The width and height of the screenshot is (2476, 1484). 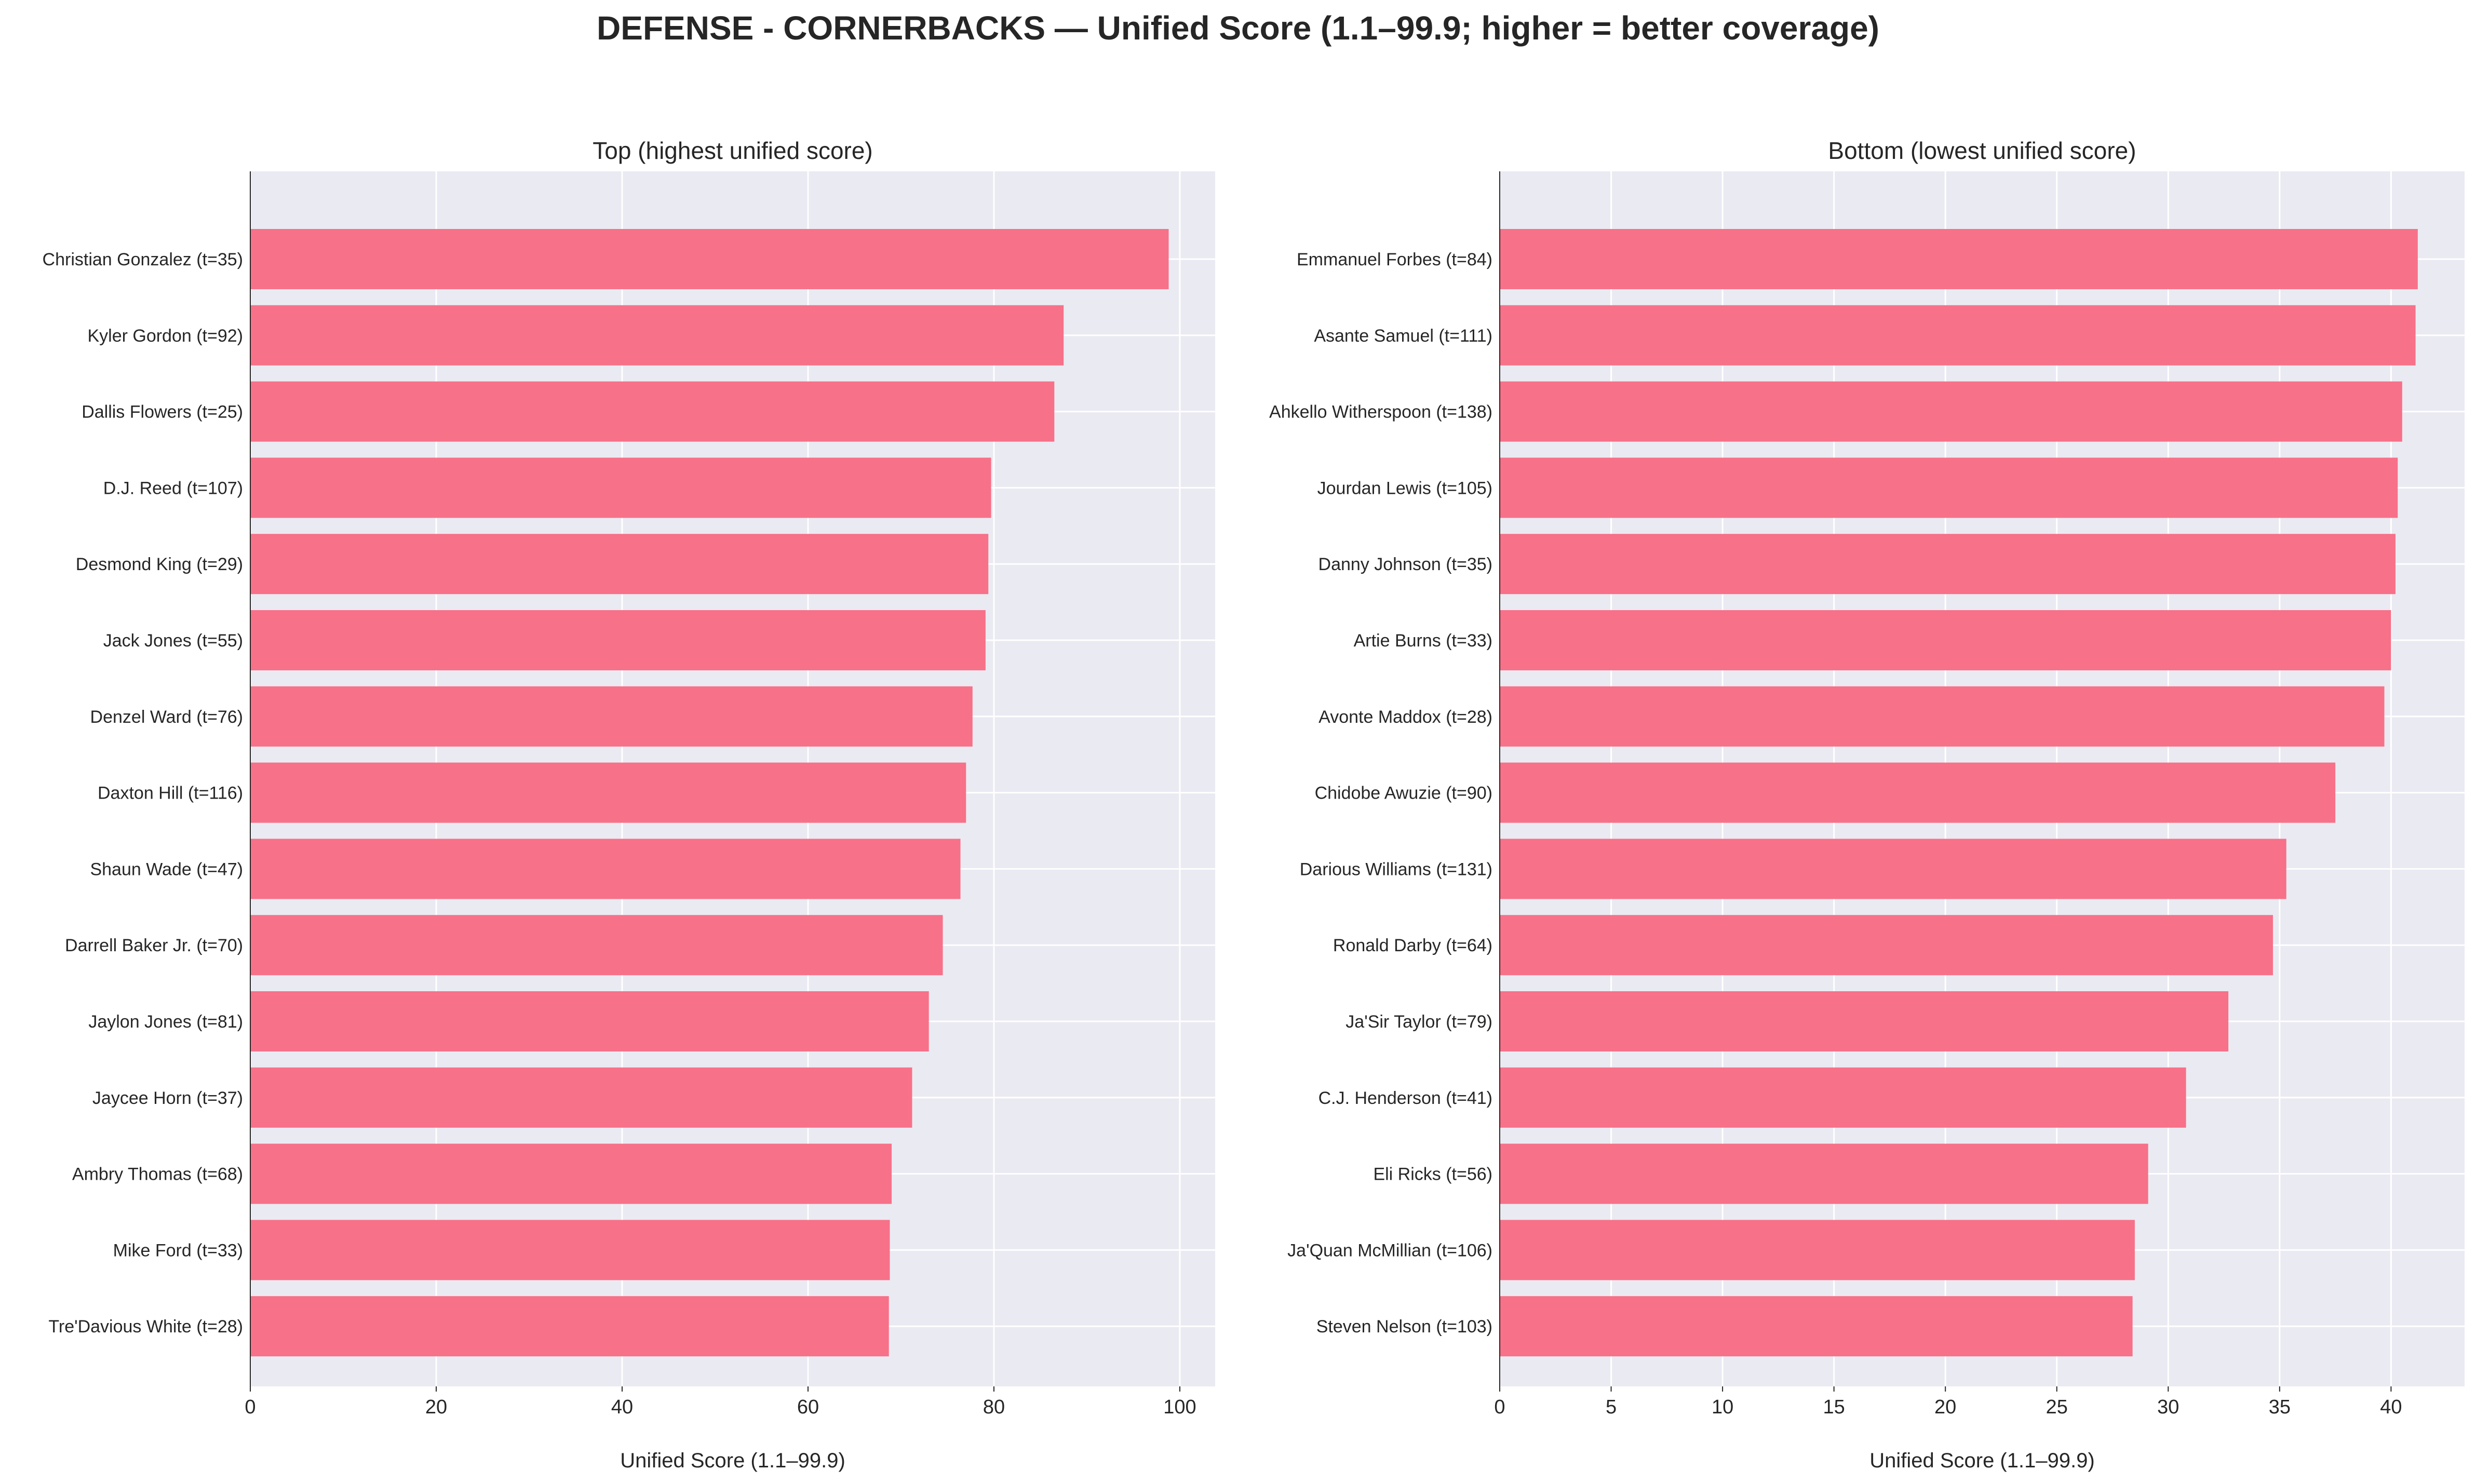 What do you see at coordinates (1834, 1407) in the screenshot?
I see `bottom-x-tick-label: 15` at bounding box center [1834, 1407].